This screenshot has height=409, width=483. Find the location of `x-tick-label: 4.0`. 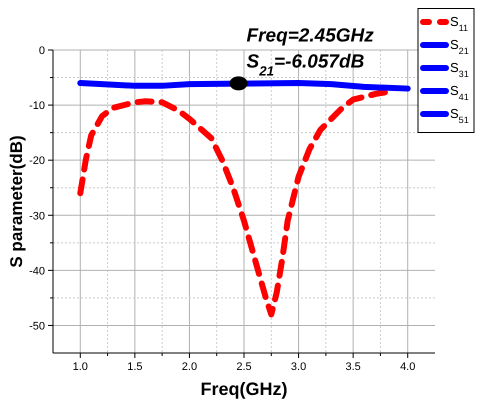

x-tick-label: 4.0 is located at coordinates (408, 367).